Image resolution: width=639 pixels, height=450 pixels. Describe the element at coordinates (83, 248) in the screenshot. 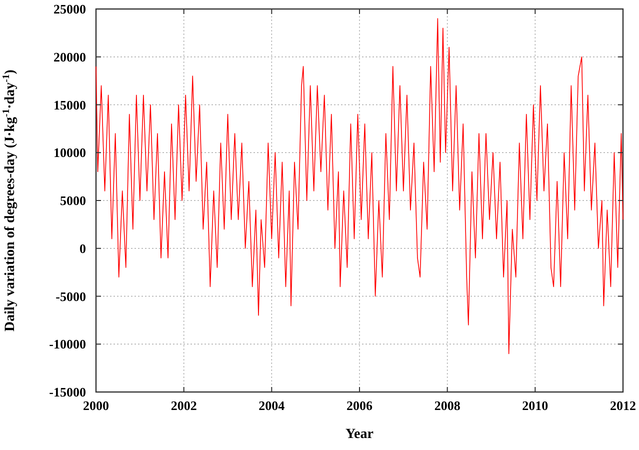

I see `y-tick-label: 0` at that location.